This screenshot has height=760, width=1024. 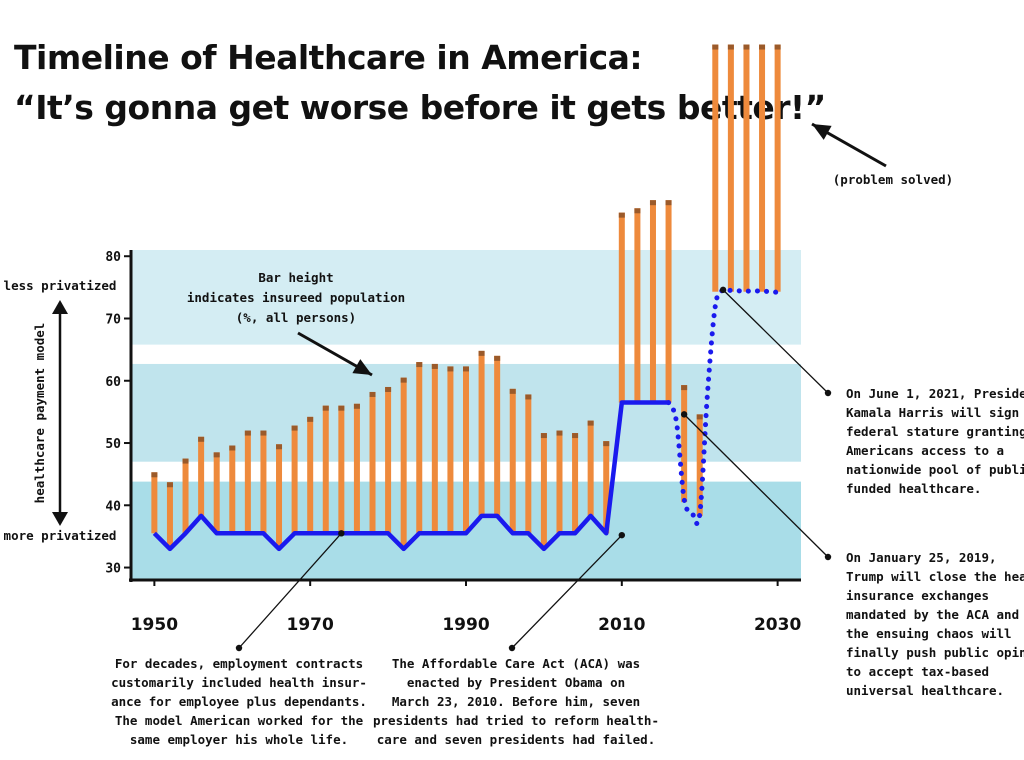 I want to click on trump-annotation-line-4: the ensuing chaos will, so click(x=929, y=633).